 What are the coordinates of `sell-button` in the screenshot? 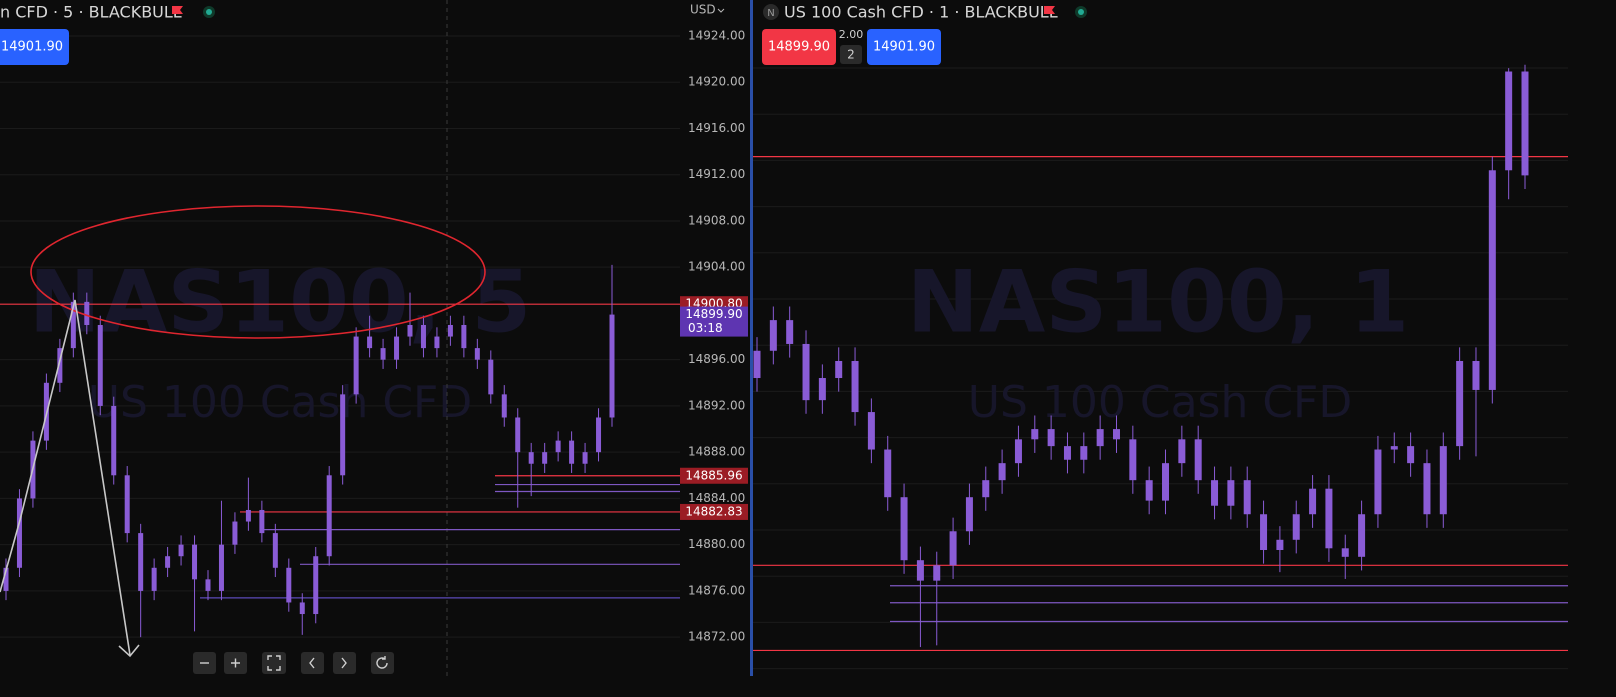 It's located at (799, 47).